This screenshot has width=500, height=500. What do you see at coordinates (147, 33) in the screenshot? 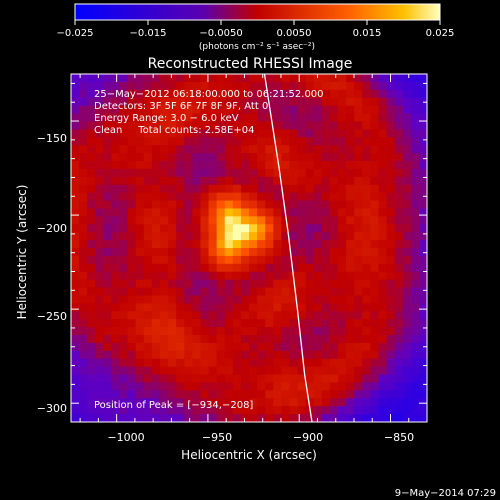
I see `colorbar-tick-label-1: −0.015` at bounding box center [147, 33].